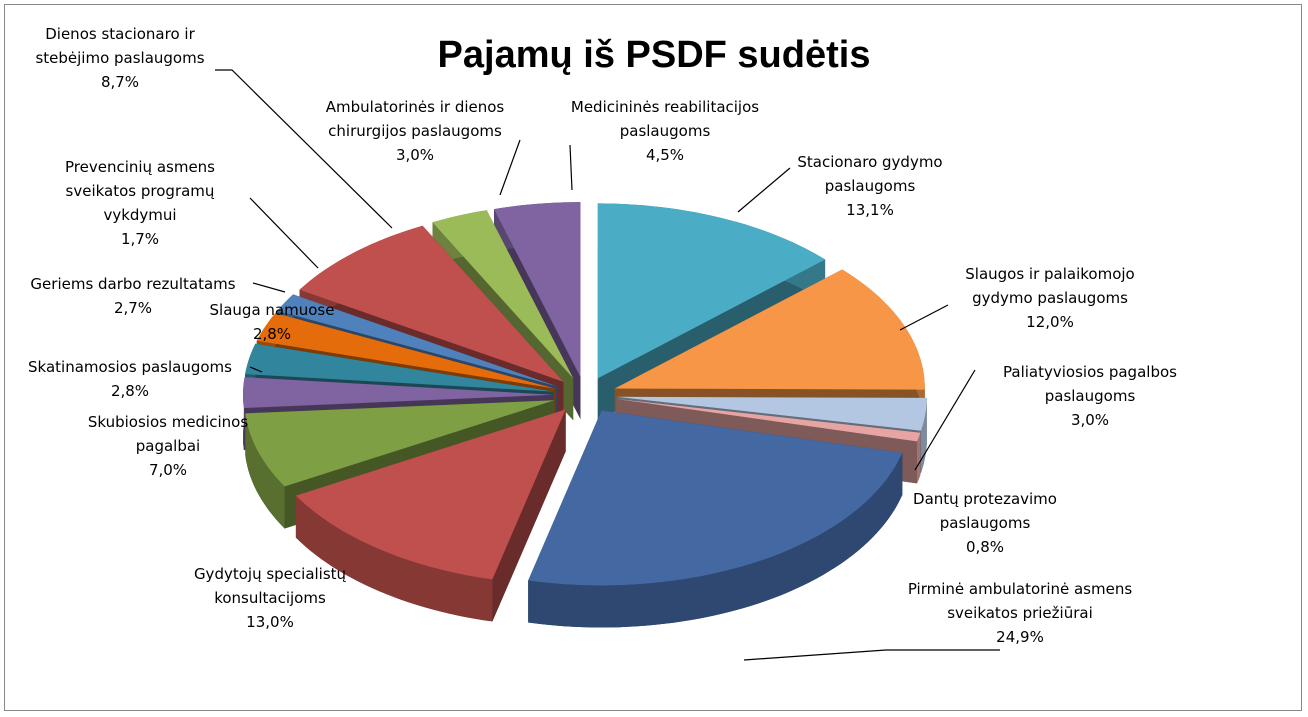 This screenshot has width=1308, height=717. What do you see at coordinates (665, 119) in the screenshot?
I see `label-category: Medicininės reabilitacijos paslaugoms` at bounding box center [665, 119].